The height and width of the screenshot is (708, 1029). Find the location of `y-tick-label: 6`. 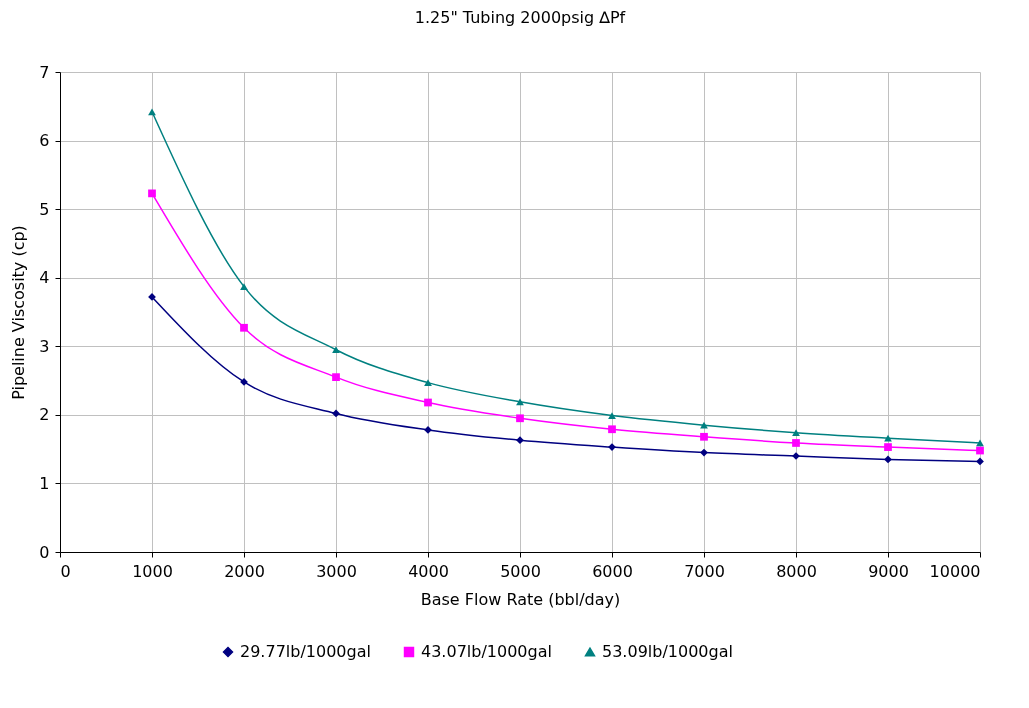

y-tick-label: 6 is located at coordinates (44, 141).